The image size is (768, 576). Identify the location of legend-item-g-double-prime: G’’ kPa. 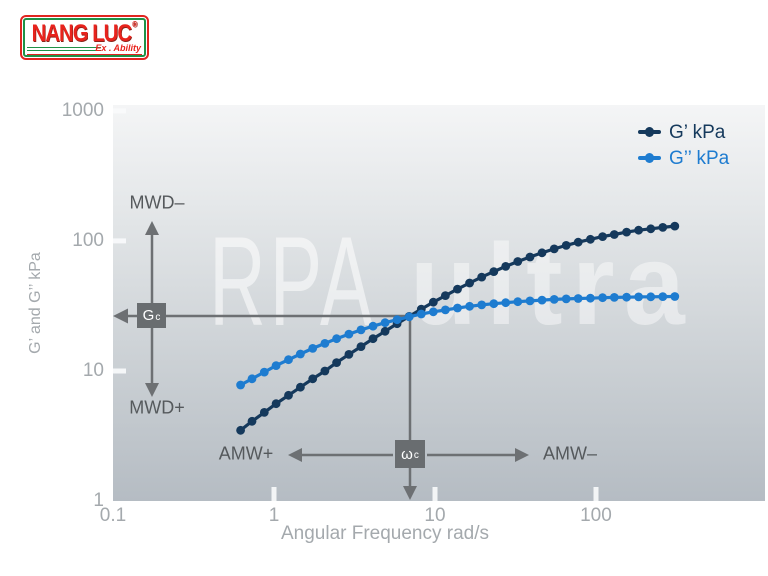
(683, 158).